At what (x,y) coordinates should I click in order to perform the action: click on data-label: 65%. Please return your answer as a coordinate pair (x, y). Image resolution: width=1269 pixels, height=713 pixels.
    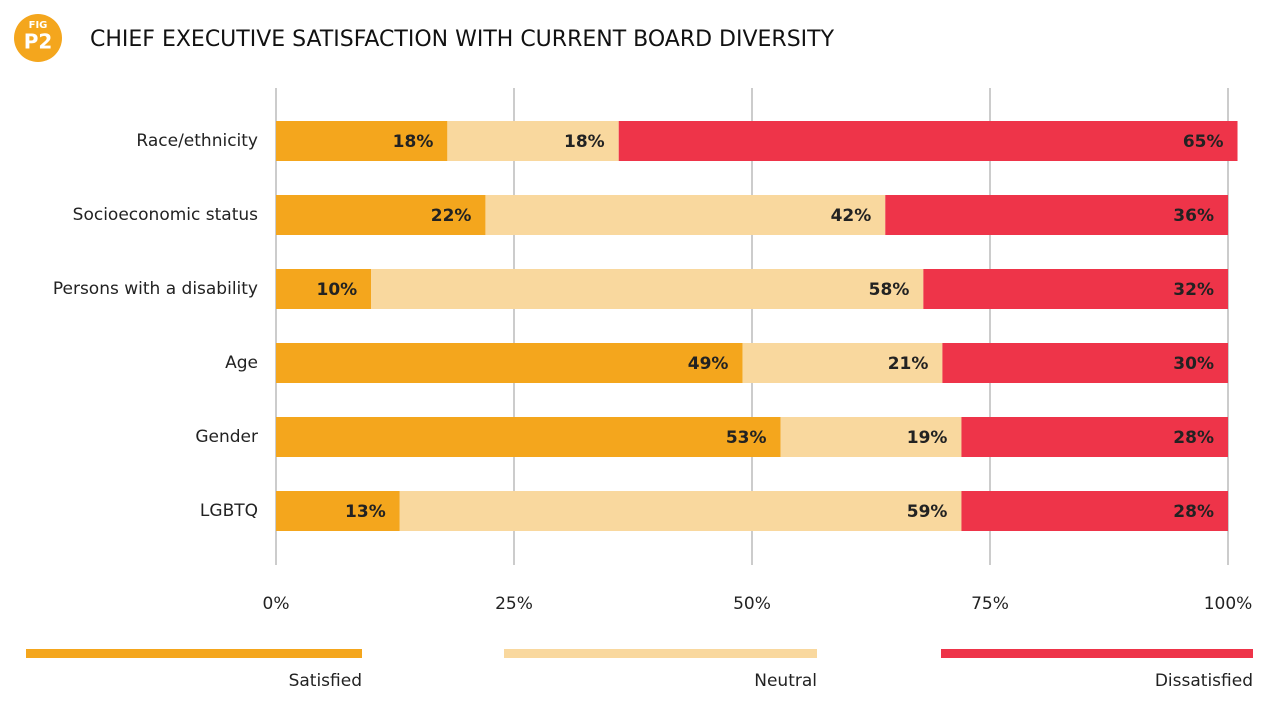
    Looking at the image, I should click on (1203, 142).